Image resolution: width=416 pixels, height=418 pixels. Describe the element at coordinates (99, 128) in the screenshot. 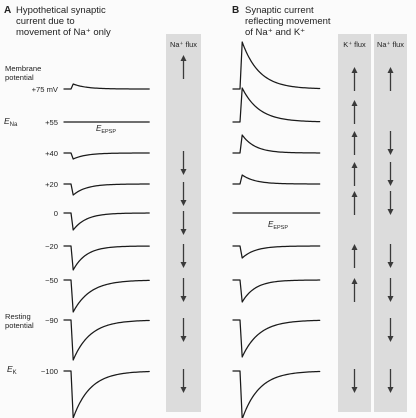

I see `panel-a-e-epsp-main: E` at that location.